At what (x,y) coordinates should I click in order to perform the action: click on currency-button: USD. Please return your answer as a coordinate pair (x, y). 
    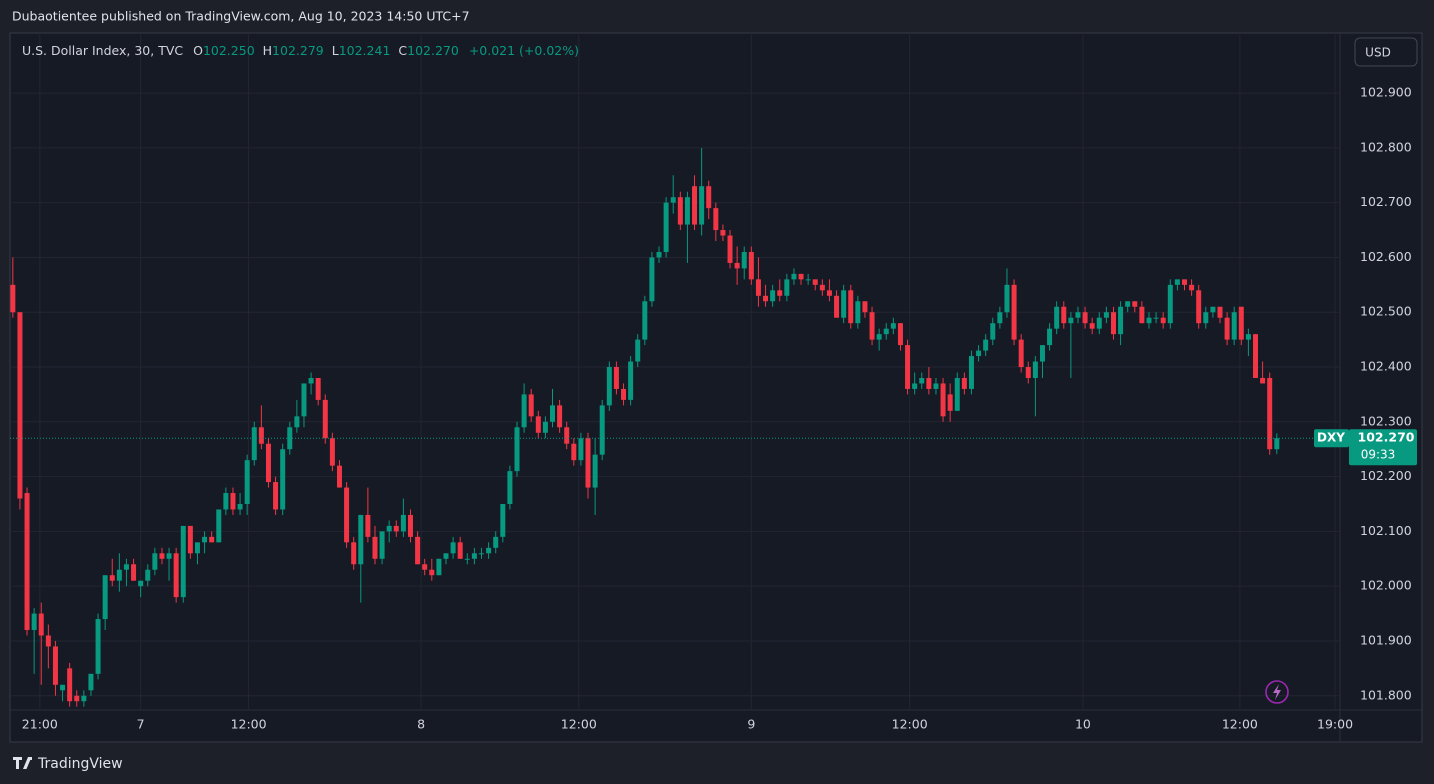
    Looking at the image, I should click on (1386, 52).